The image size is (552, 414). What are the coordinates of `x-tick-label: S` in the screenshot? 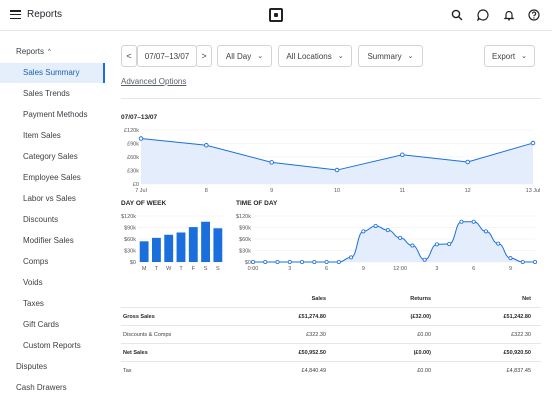 It's located at (218, 269).